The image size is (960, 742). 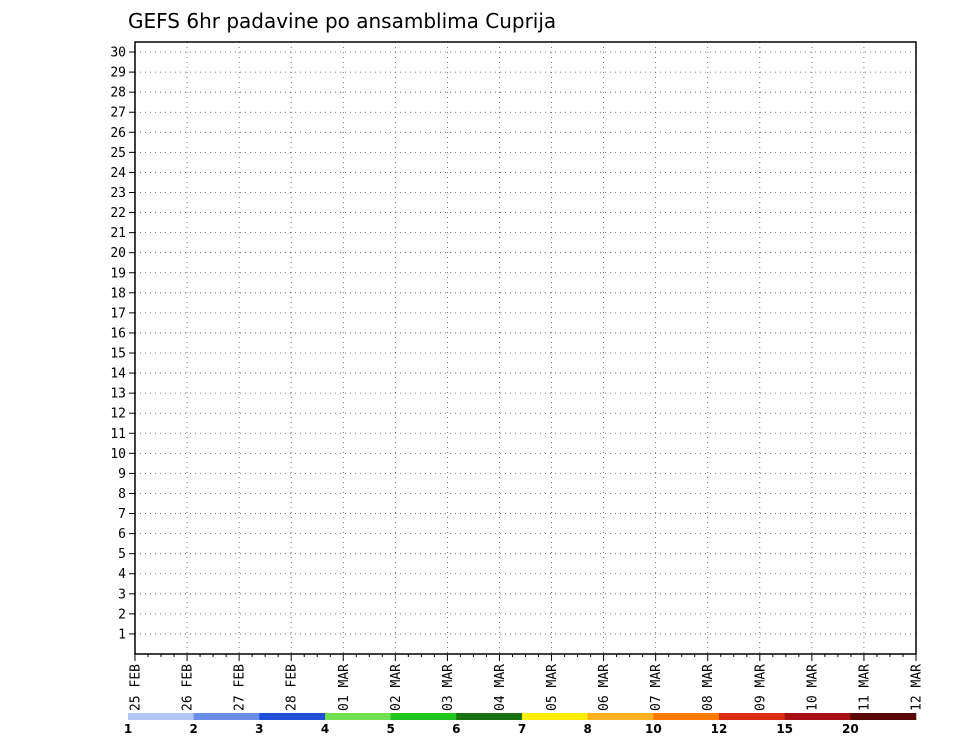 What do you see at coordinates (552, 687) in the screenshot?
I see `x-tick-label: 05 MAR` at bounding box center [552, 687].